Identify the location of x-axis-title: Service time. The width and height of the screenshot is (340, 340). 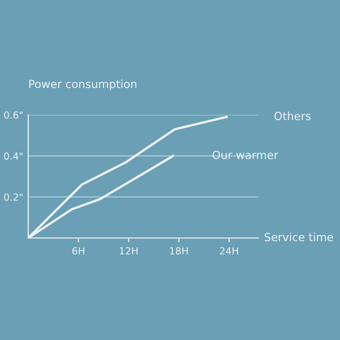
(299, 237).